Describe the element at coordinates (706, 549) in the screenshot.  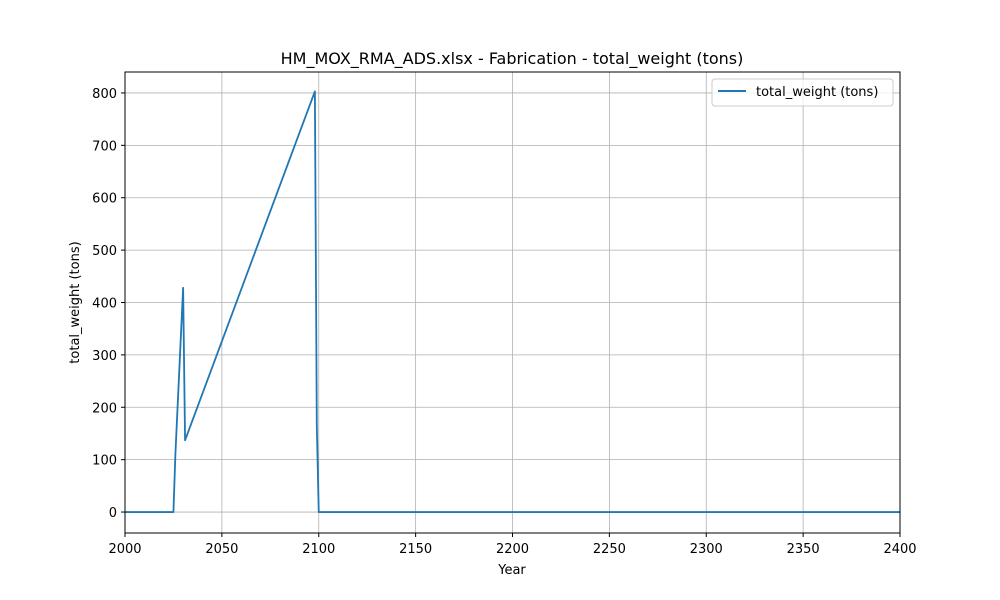
I see `x-tick-label: 2300` at that location.